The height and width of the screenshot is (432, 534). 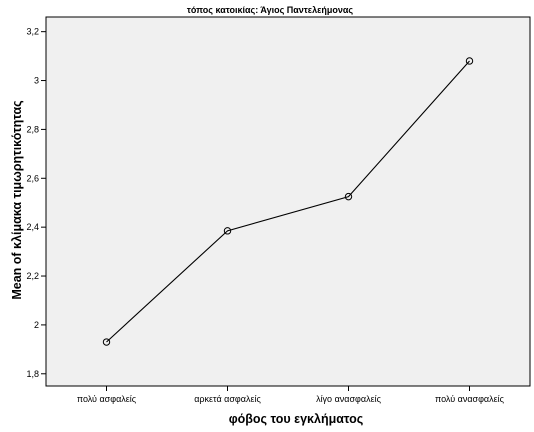 I want to click on x-tick-label: αρκετά ασφαλείς, so click(x=227, y=399).